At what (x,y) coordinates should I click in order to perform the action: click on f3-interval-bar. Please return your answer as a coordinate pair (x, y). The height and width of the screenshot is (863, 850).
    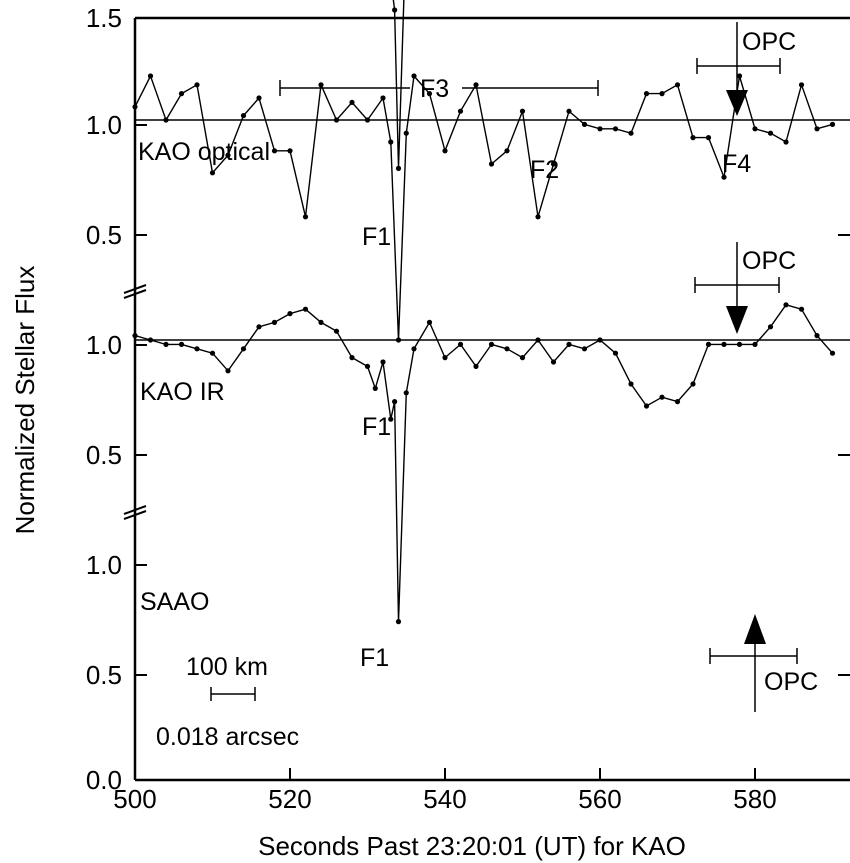
    Looking at the image, I should click on (439, 88).